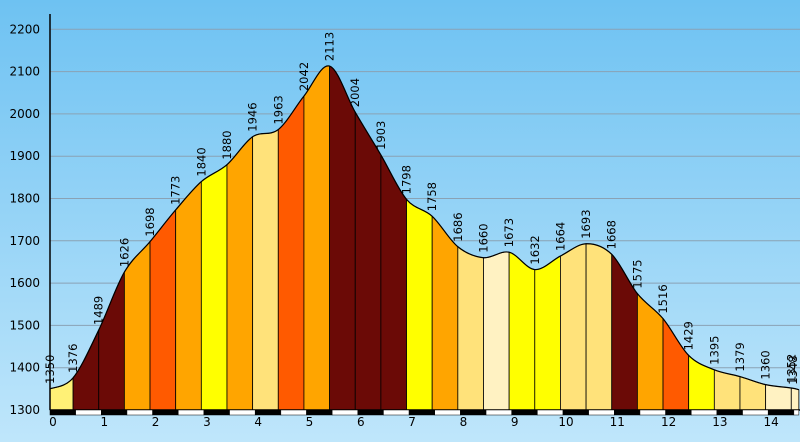 The width and height of the screenshot is (800, 442). What do you see at coordinates (50, 369) in the screenshot?
I see `elevation-label: 1350` at bounding box center [50, 369].